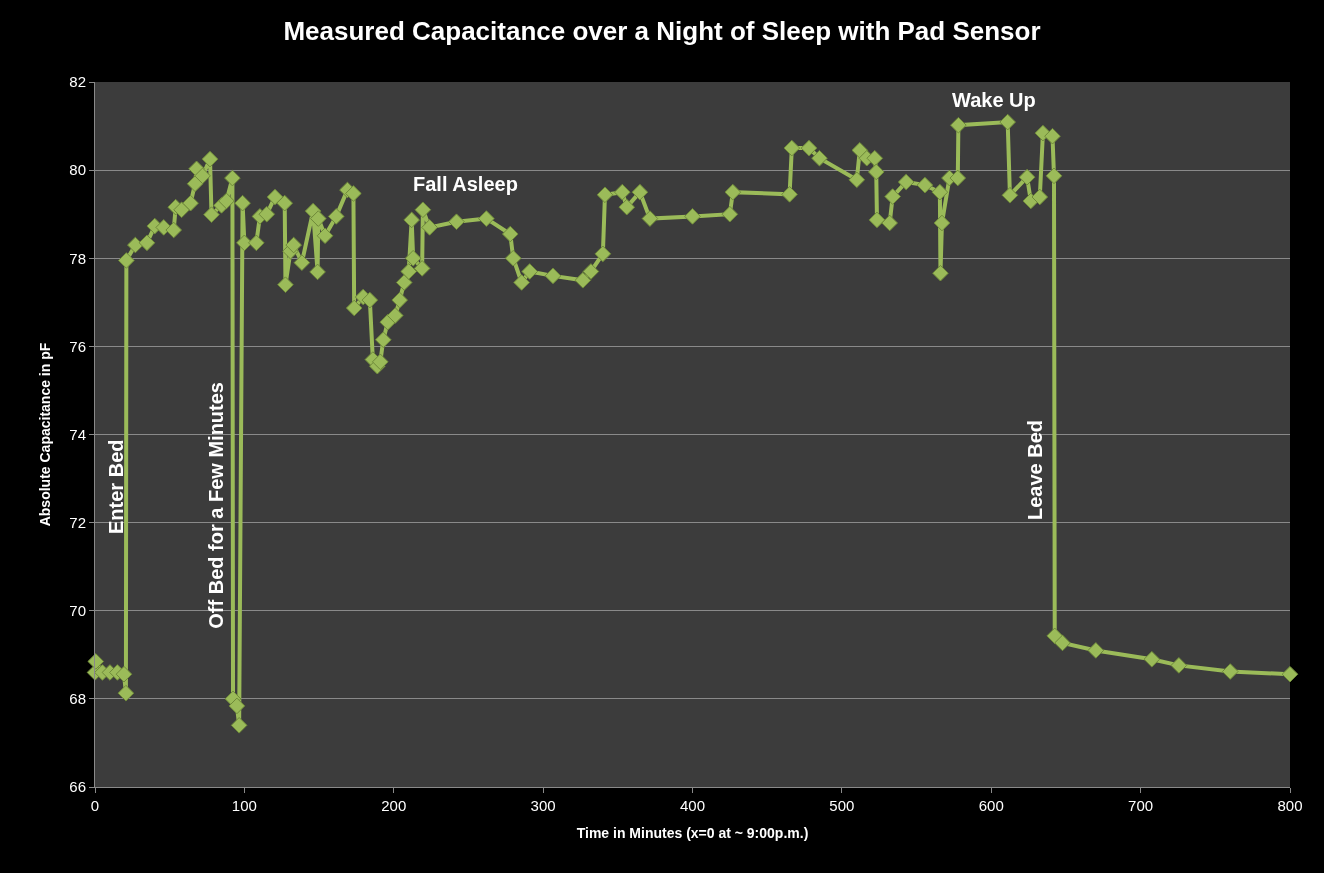 The image size is (1324, 873). What do you see at coordinates (77, 434) in the screenshot?
I see `y-tick-label: 74` at bounding box center [77, 434].